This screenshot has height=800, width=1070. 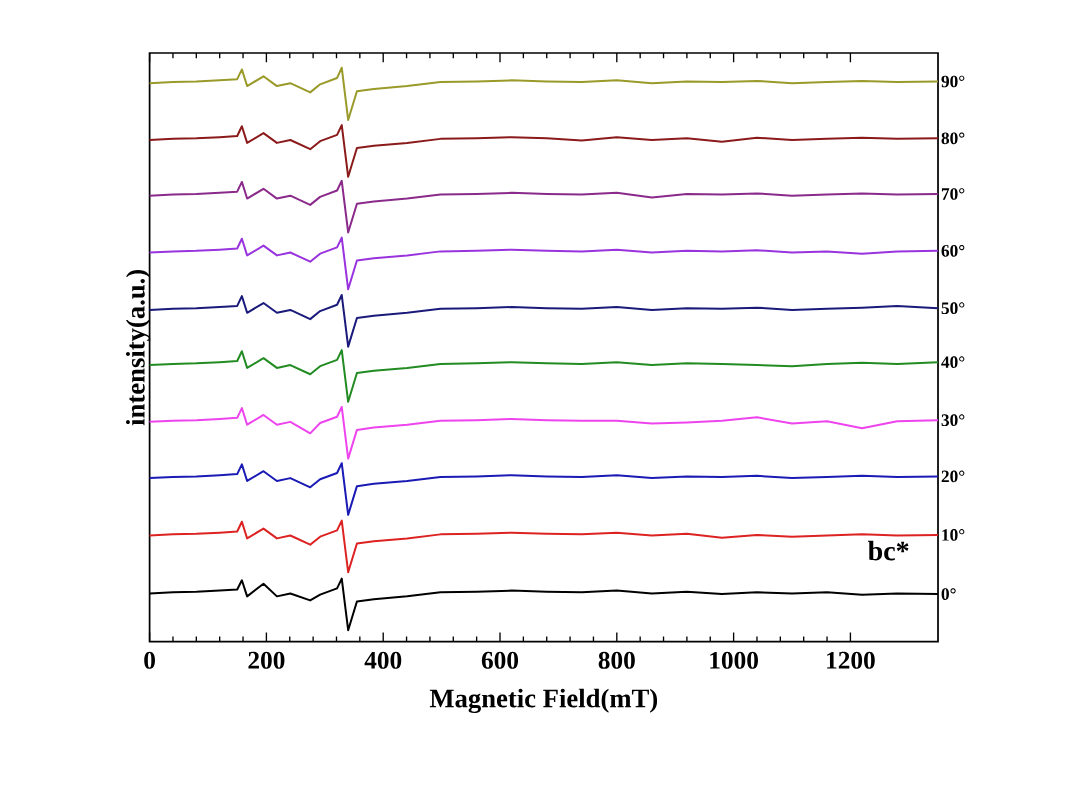 I want to click on x-tick-label: 1200, so click(x=851, y=660).